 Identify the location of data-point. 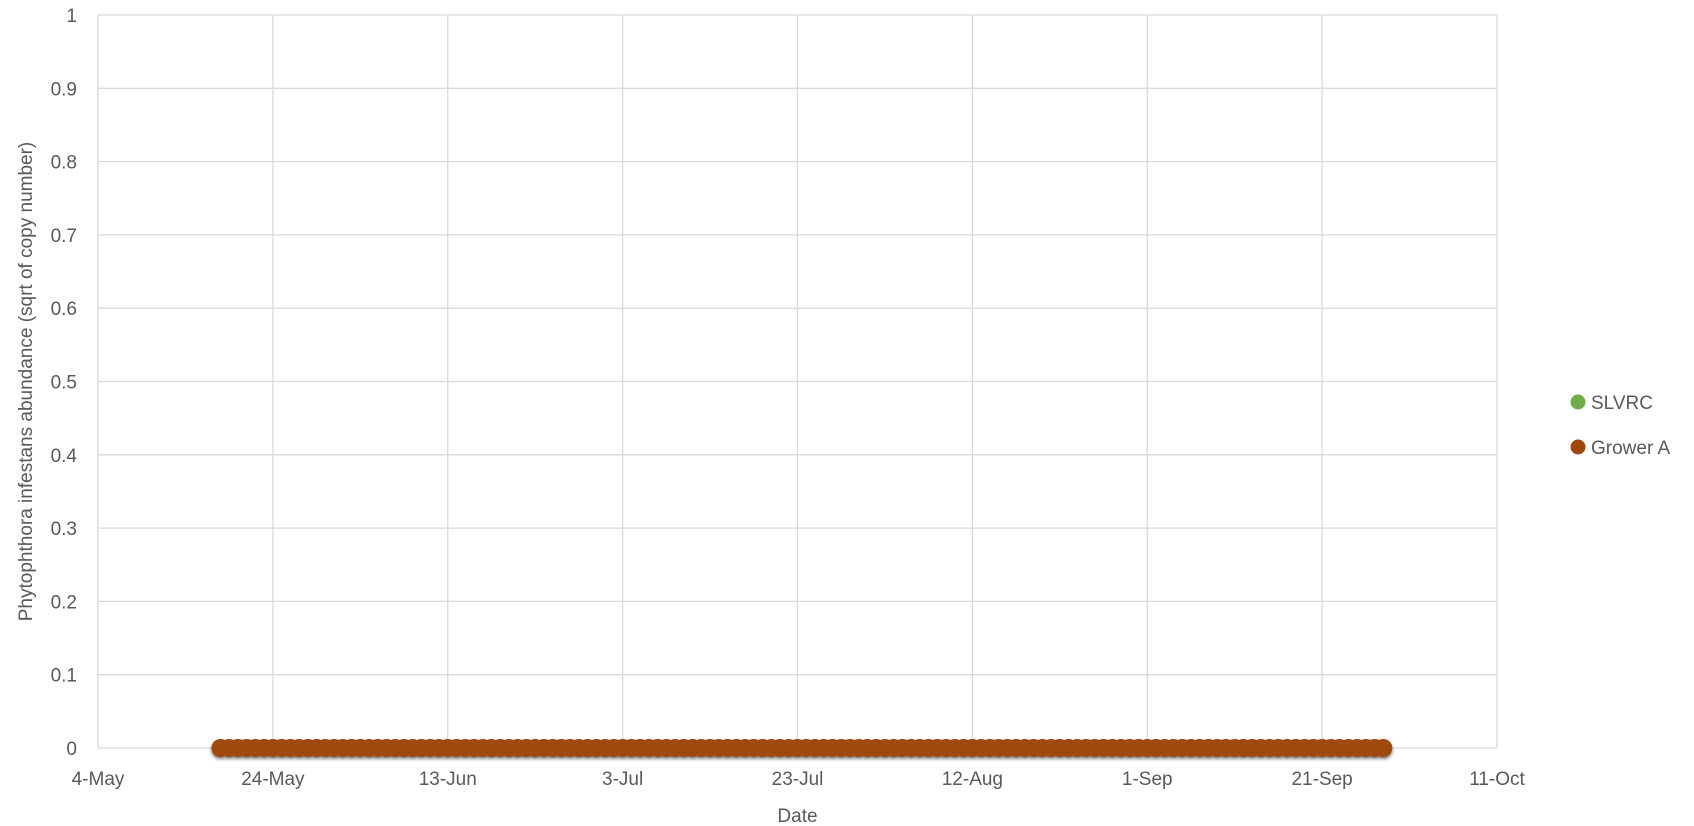
(1383, 748).